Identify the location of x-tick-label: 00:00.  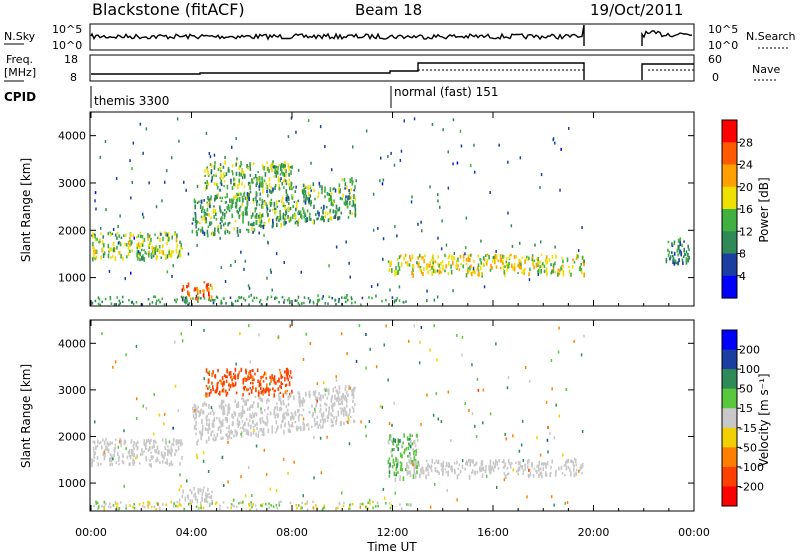
(694, 532).